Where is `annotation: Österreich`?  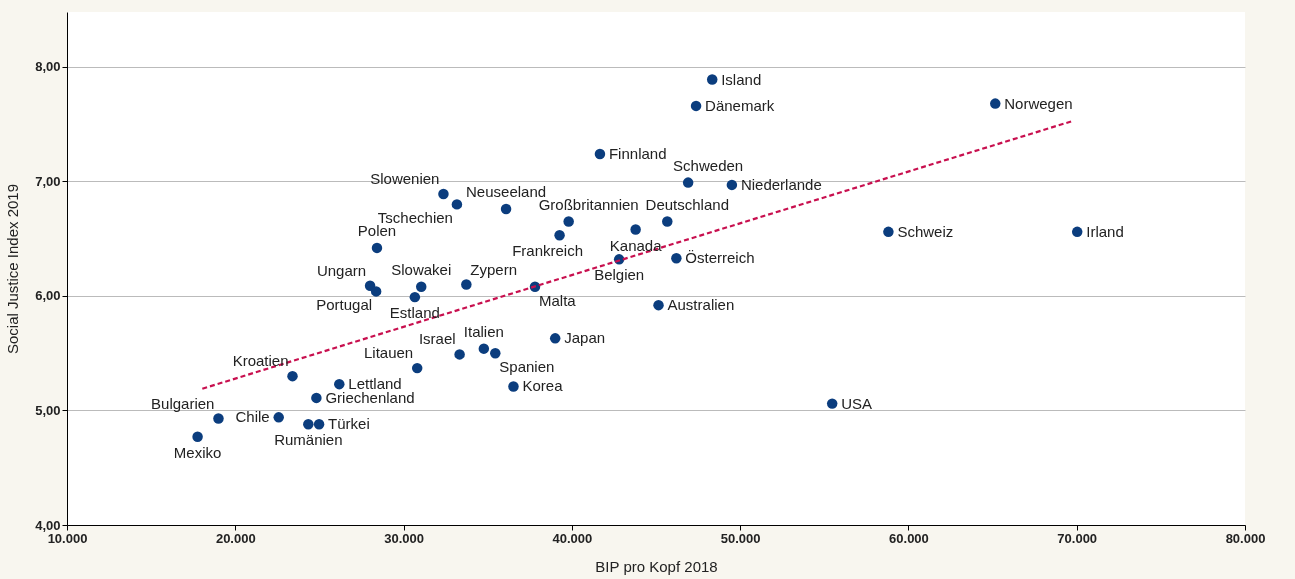
annotation: Österreich is located at coordinates (720, 258).